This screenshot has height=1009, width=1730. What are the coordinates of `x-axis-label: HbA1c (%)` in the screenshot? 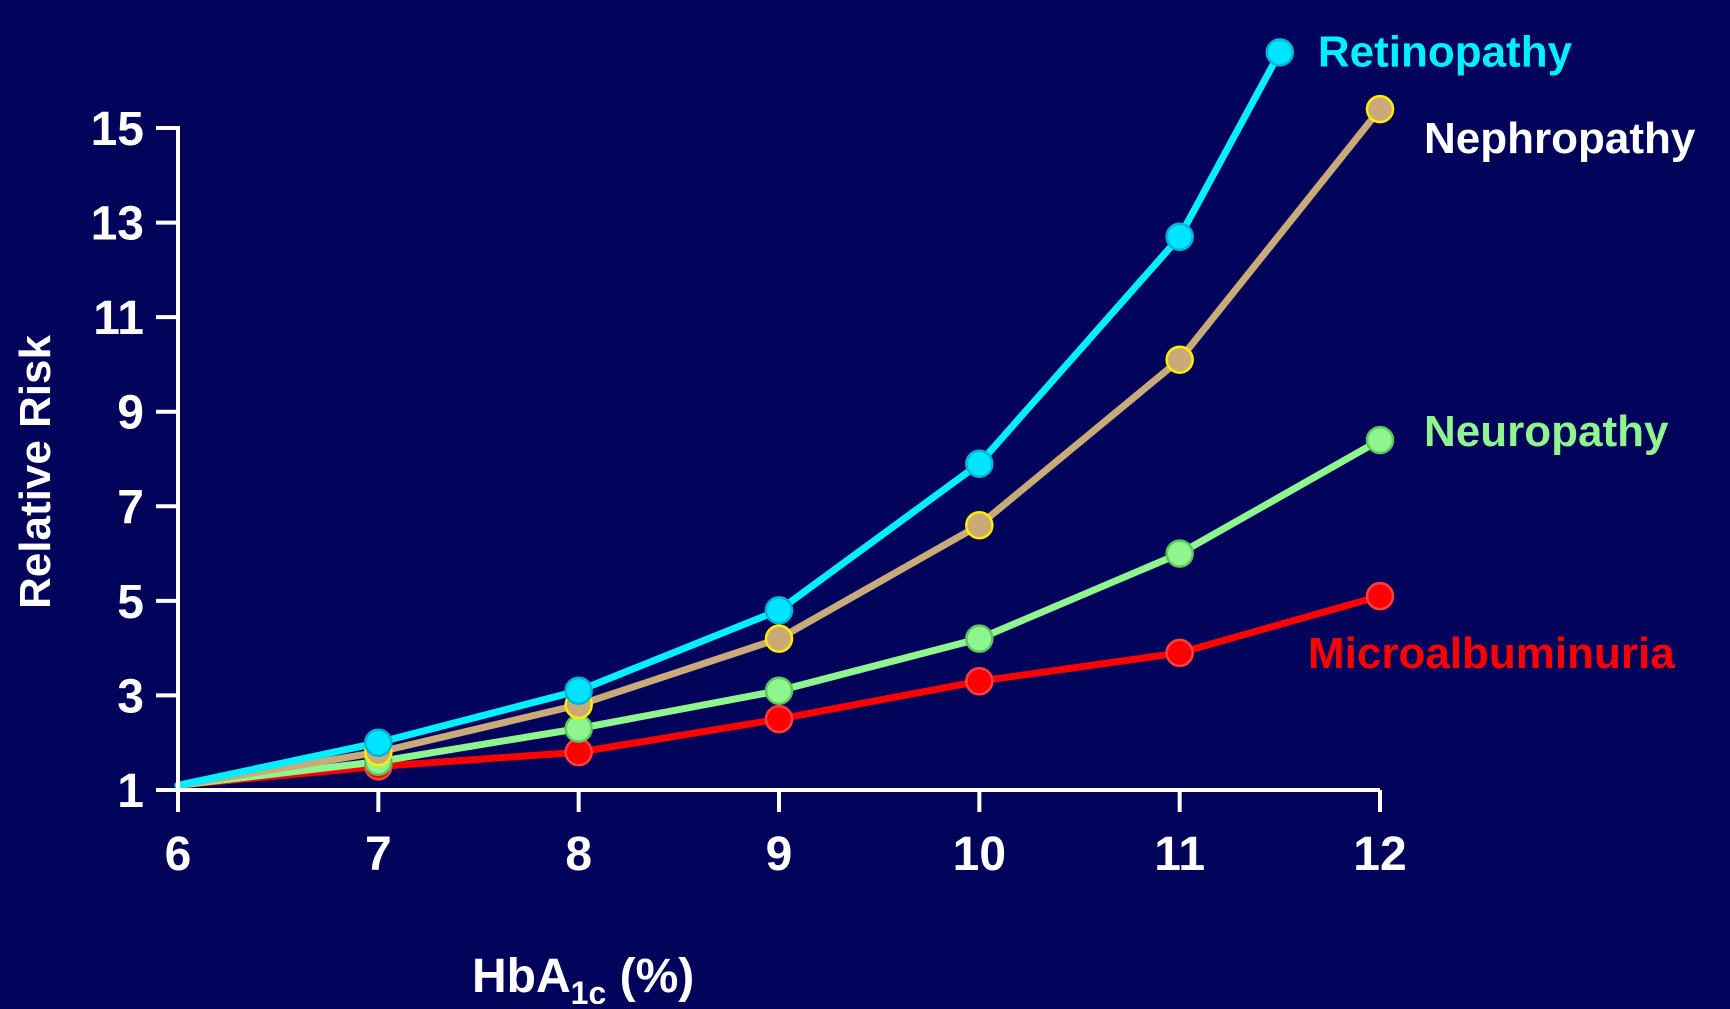 It's located at (583, 977).